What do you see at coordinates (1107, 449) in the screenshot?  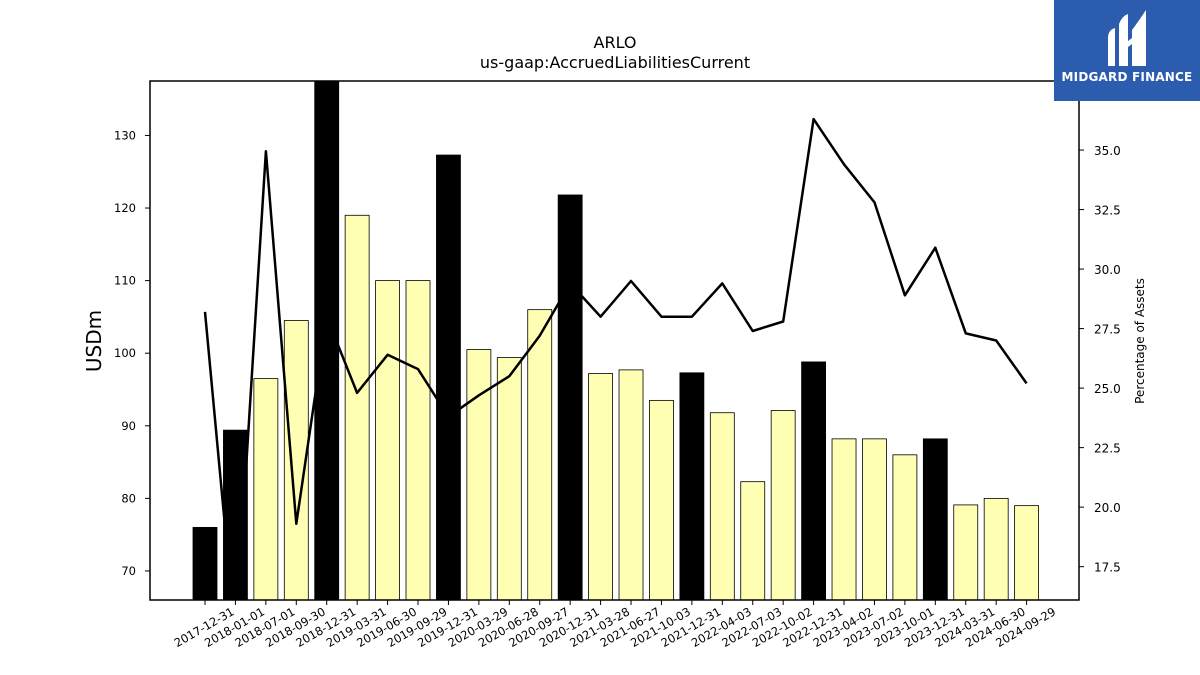 I see `y2-tick-label: 22.5` at bounding box center [1107, 449].